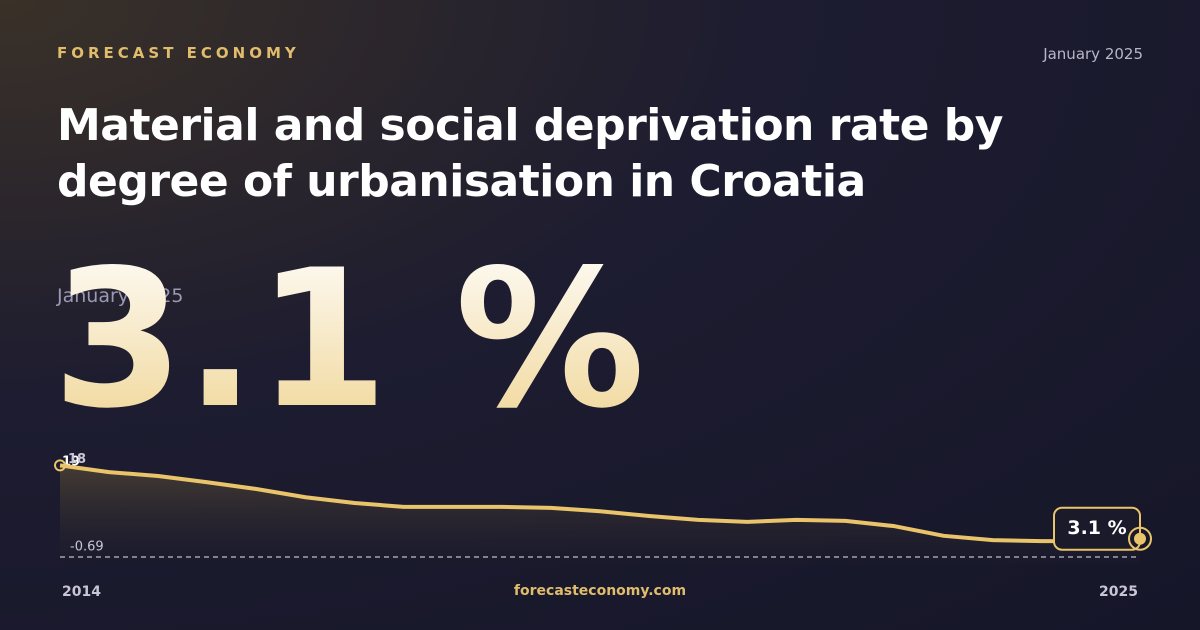 This screenshot has height=630, width=1200. Describe the element at coordinates (81, 592) in the screenshot. I see `x-tick-label: 2014` at that location.